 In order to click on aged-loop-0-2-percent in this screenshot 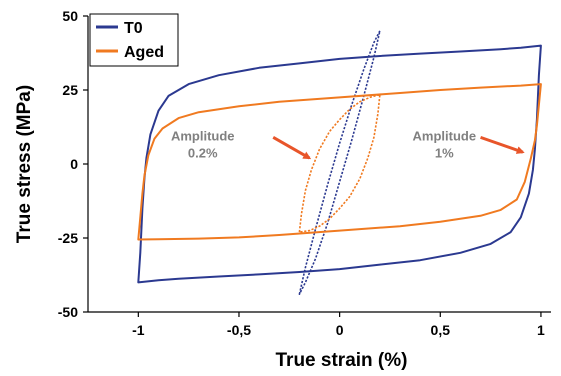, I will do `click(339, 163)`.